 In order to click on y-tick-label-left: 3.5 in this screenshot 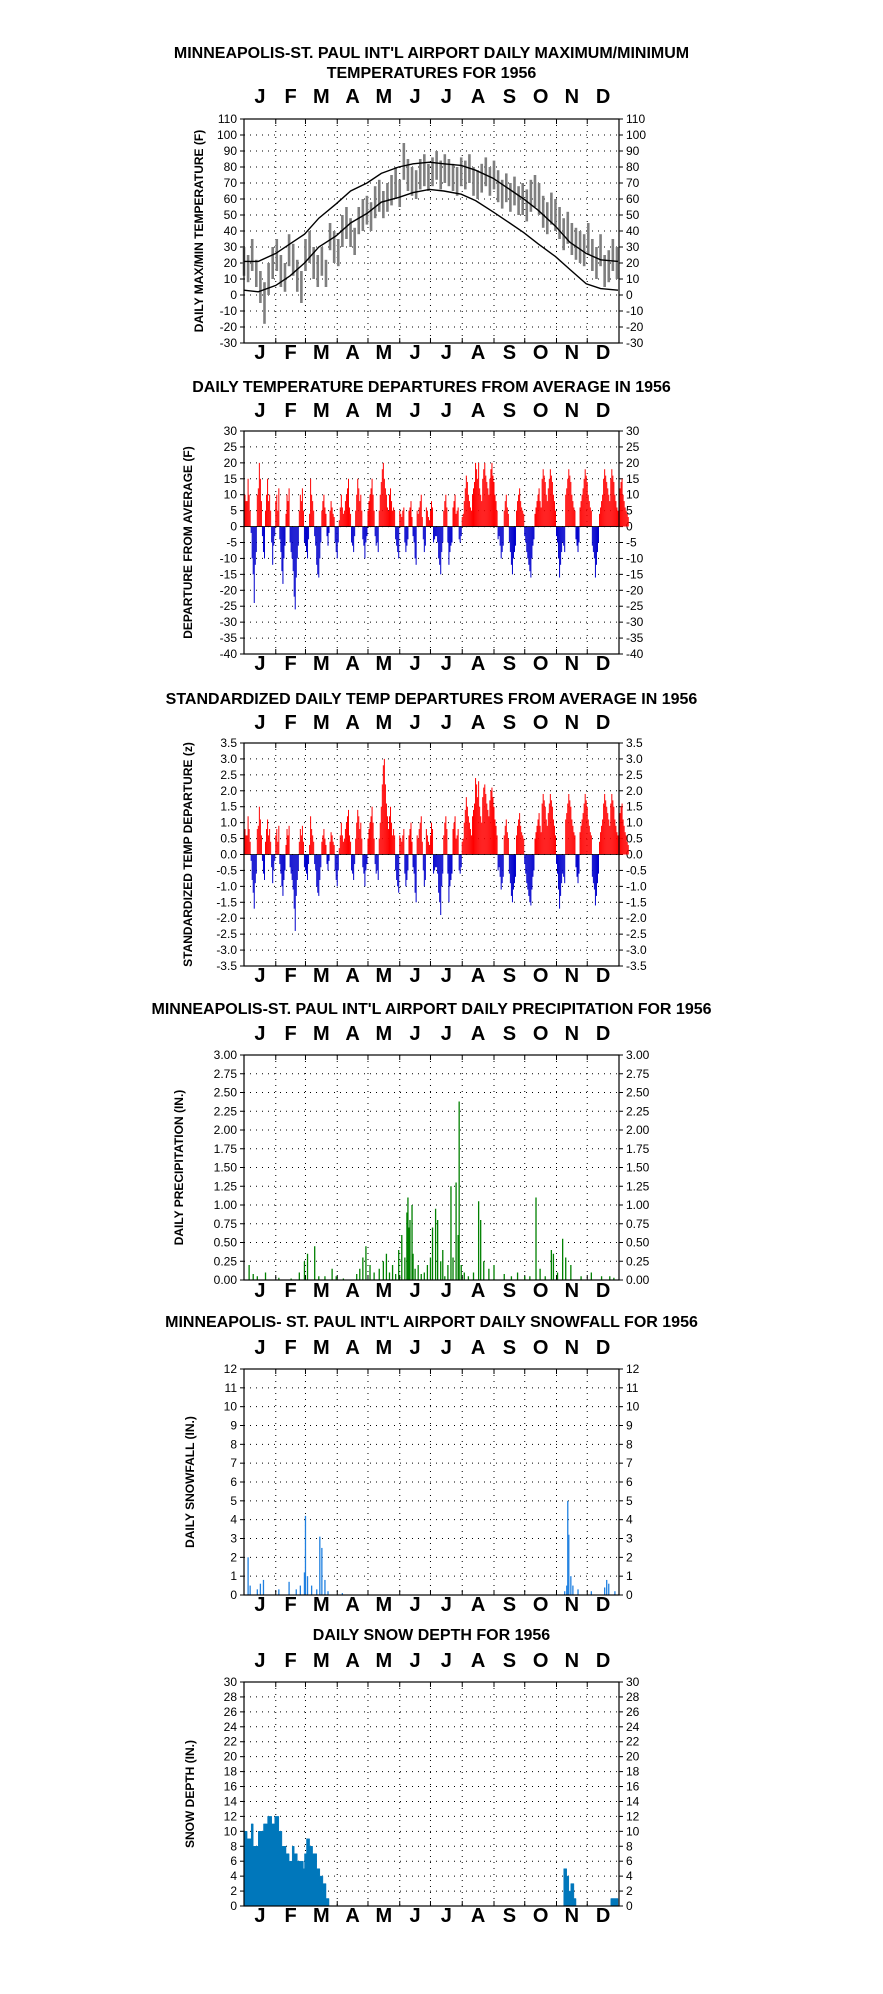, I will do `click(228, 743)`.